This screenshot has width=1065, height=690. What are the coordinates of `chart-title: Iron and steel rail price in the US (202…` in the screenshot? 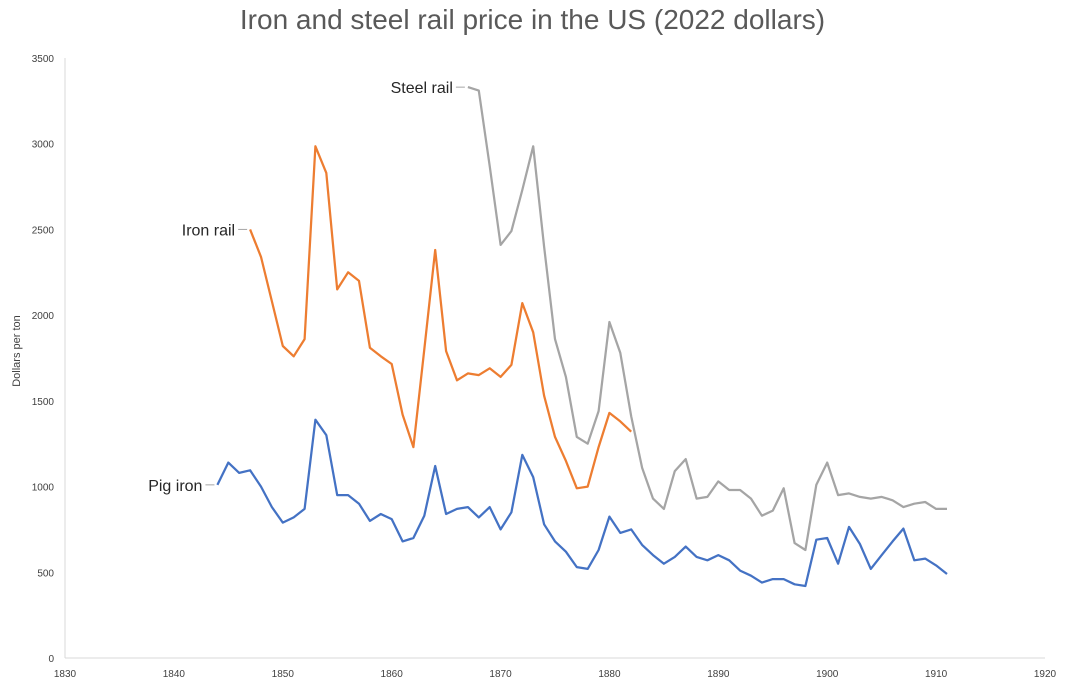 It's located at (532, 19).